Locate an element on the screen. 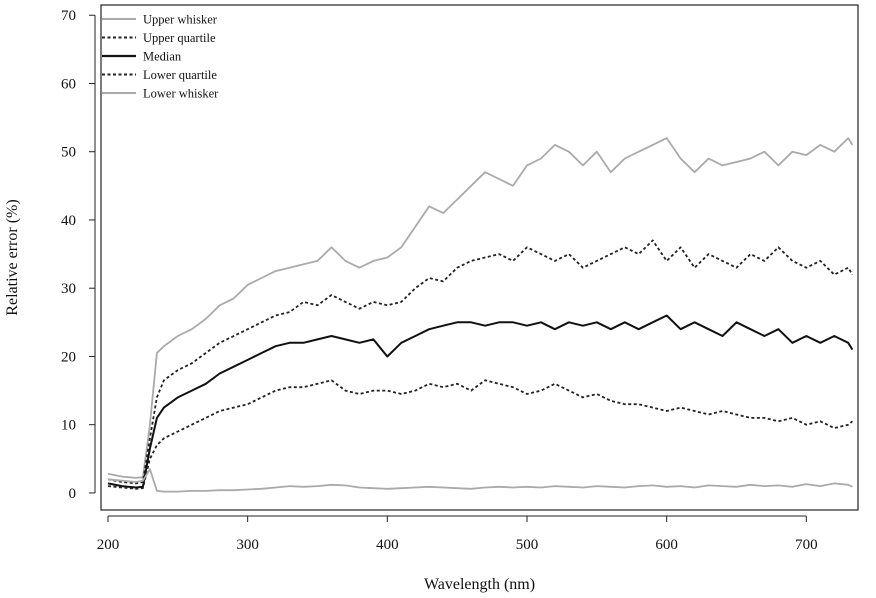  legend-label: Upper whisker is located at coordinates (180, 20).